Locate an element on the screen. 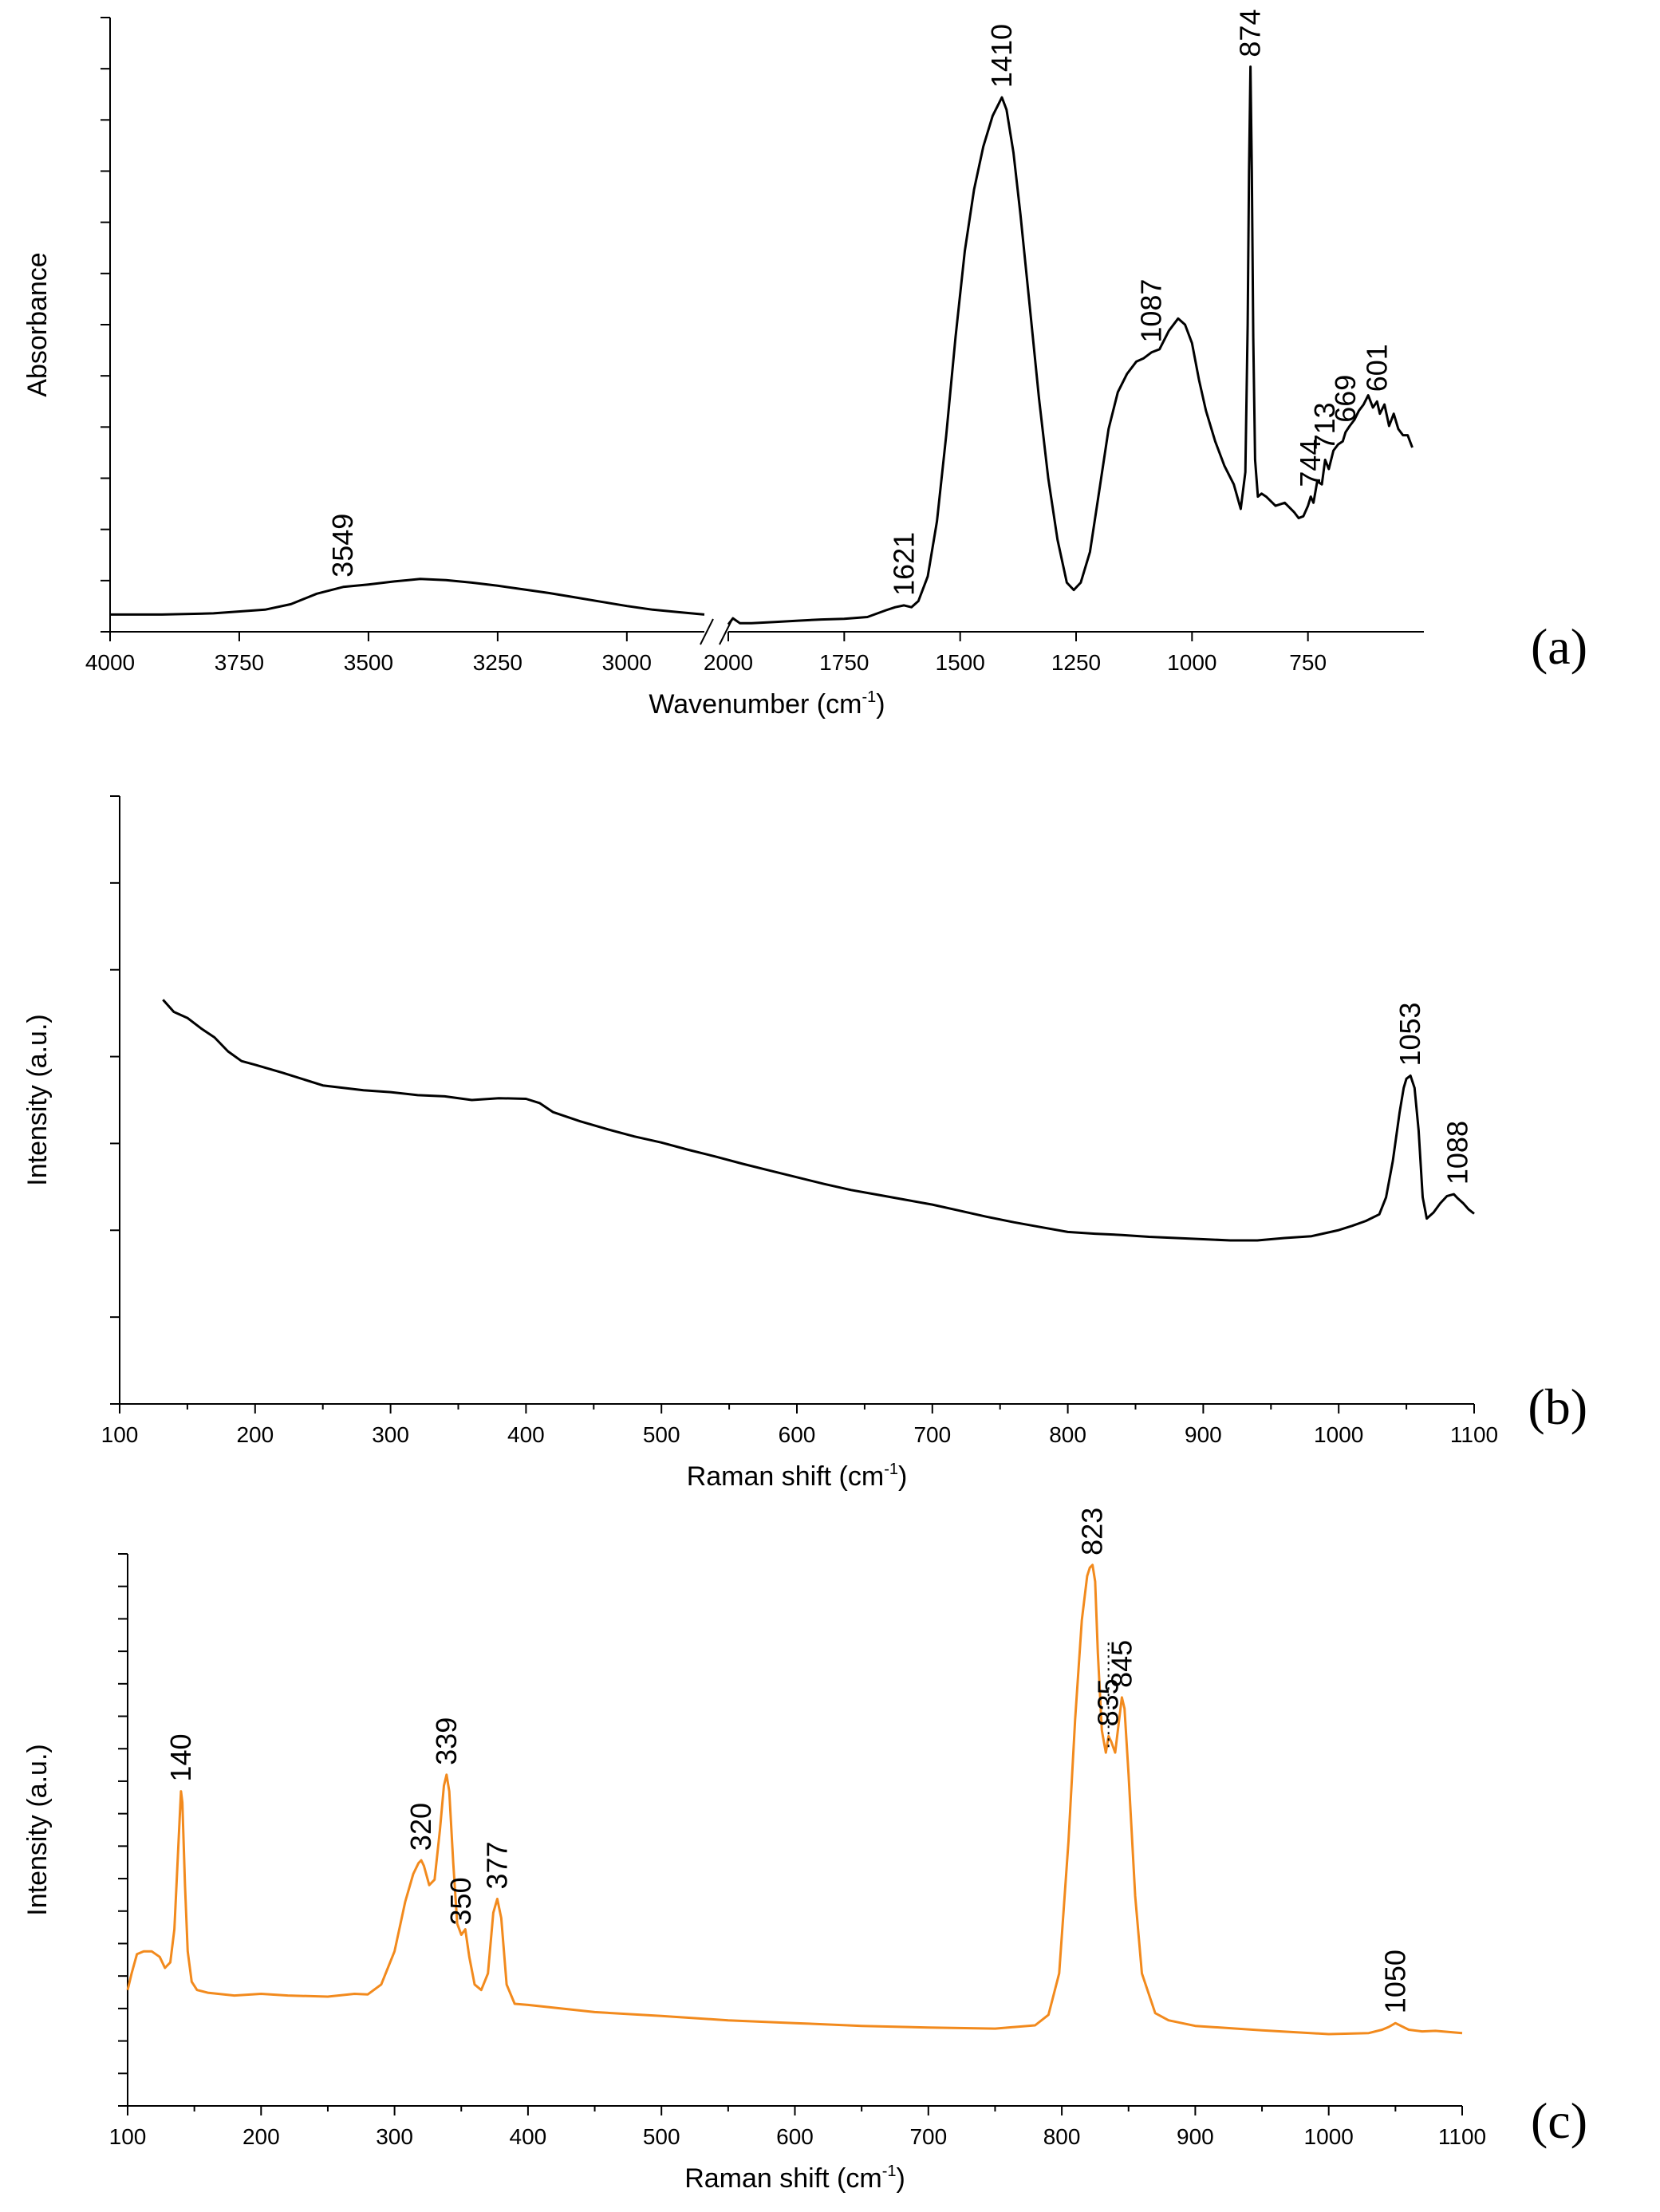  peak-label-1087: 1087 is located at coordinates (1152, 311).